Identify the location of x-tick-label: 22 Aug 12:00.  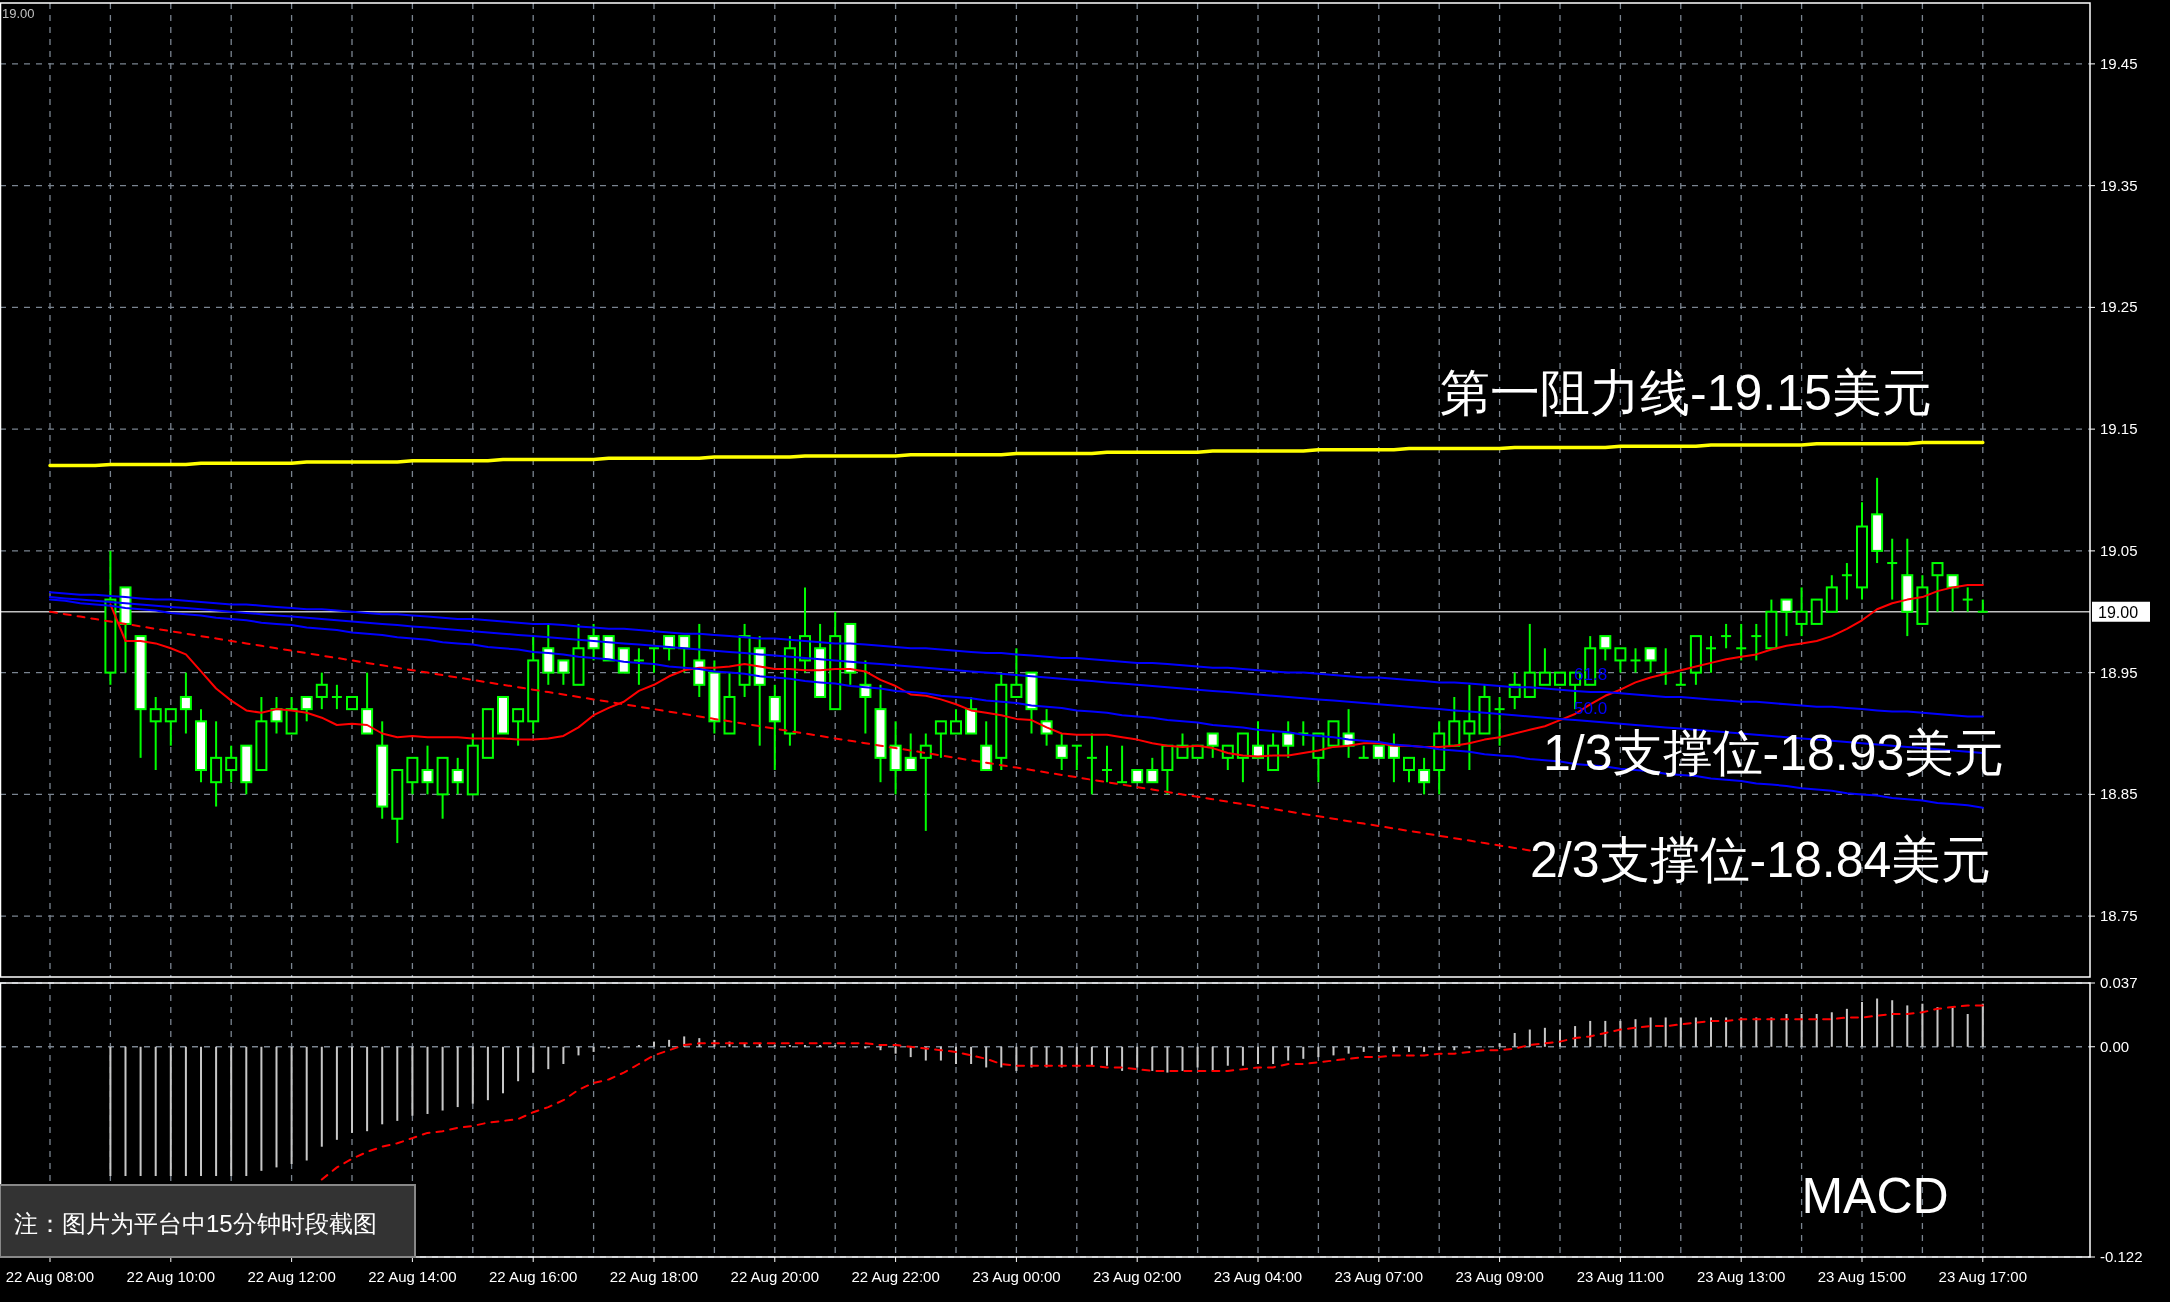
(291, 1276).